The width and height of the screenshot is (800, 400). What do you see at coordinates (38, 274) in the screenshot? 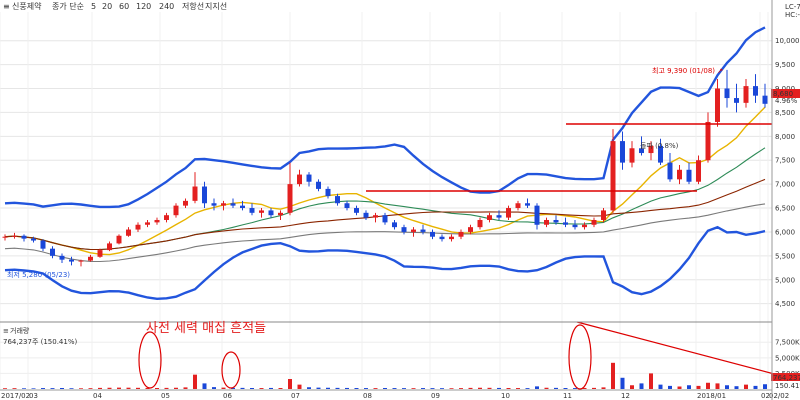
I see `annotation-low: 최저 5,280 (05/23)` at bounding box center [38, 274].